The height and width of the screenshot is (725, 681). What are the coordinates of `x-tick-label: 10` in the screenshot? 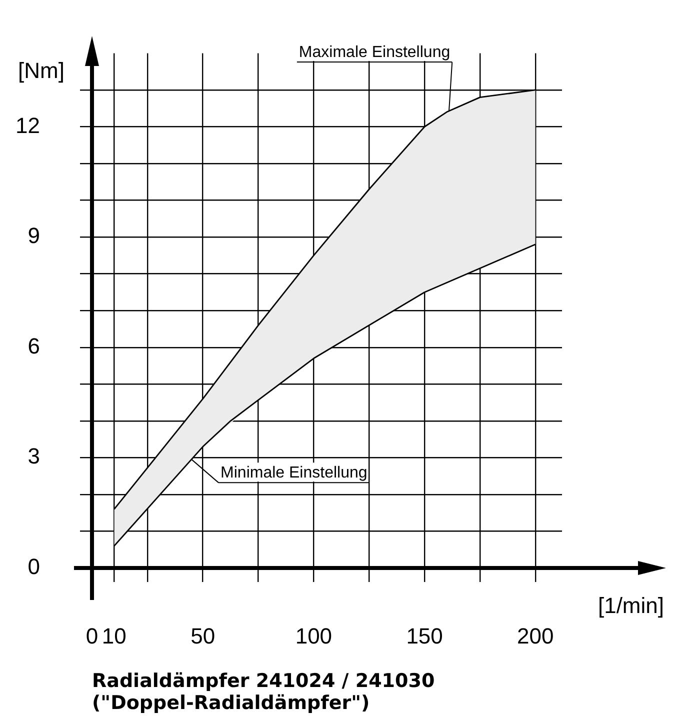 It's located at (114, 635).